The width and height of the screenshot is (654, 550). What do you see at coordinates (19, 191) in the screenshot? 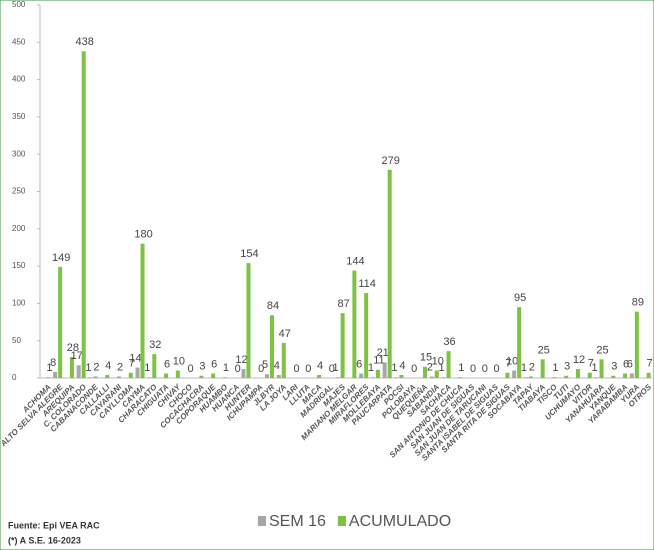
I see `y-tick-label: 250` at bounding box center [19, 191].